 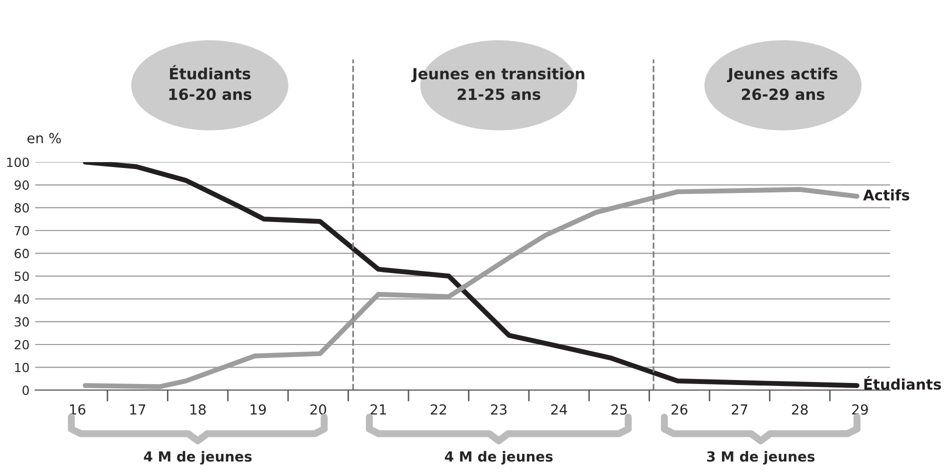 What do you see at coordinates (22, 367) in the screenshot?
I see `y-tick-label: 10` at bounding box center [22, 367].